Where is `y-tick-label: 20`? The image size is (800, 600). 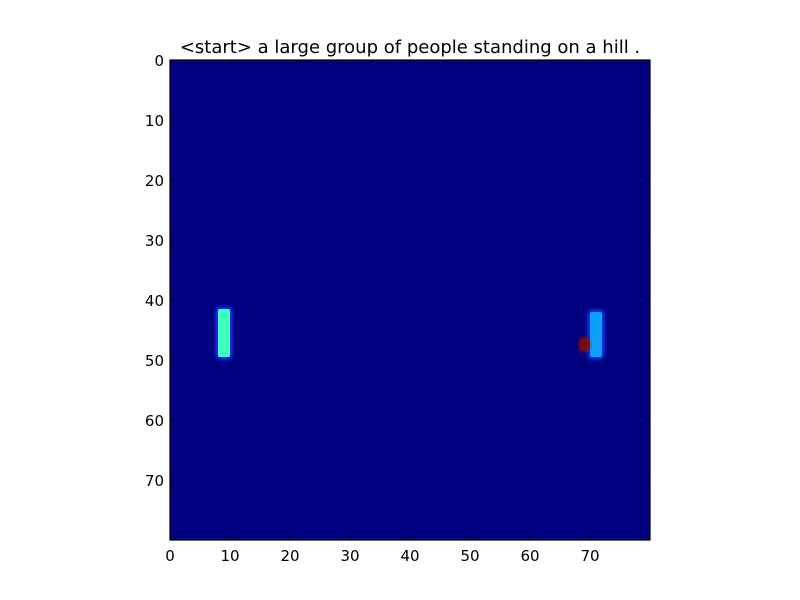
y-tick-label: 20 is located at coordinates (154, 181).